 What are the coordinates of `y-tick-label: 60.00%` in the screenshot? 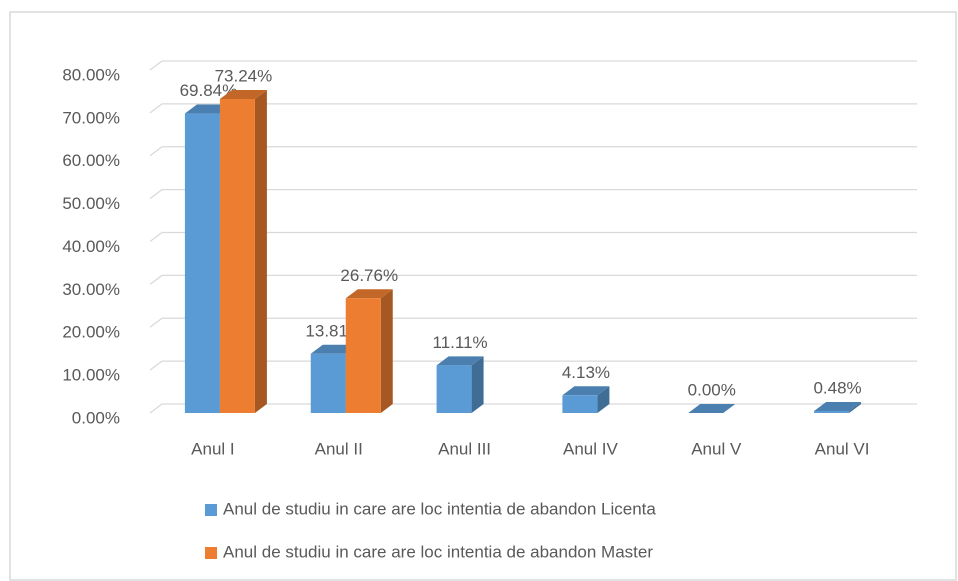 It's located at (91, 160).